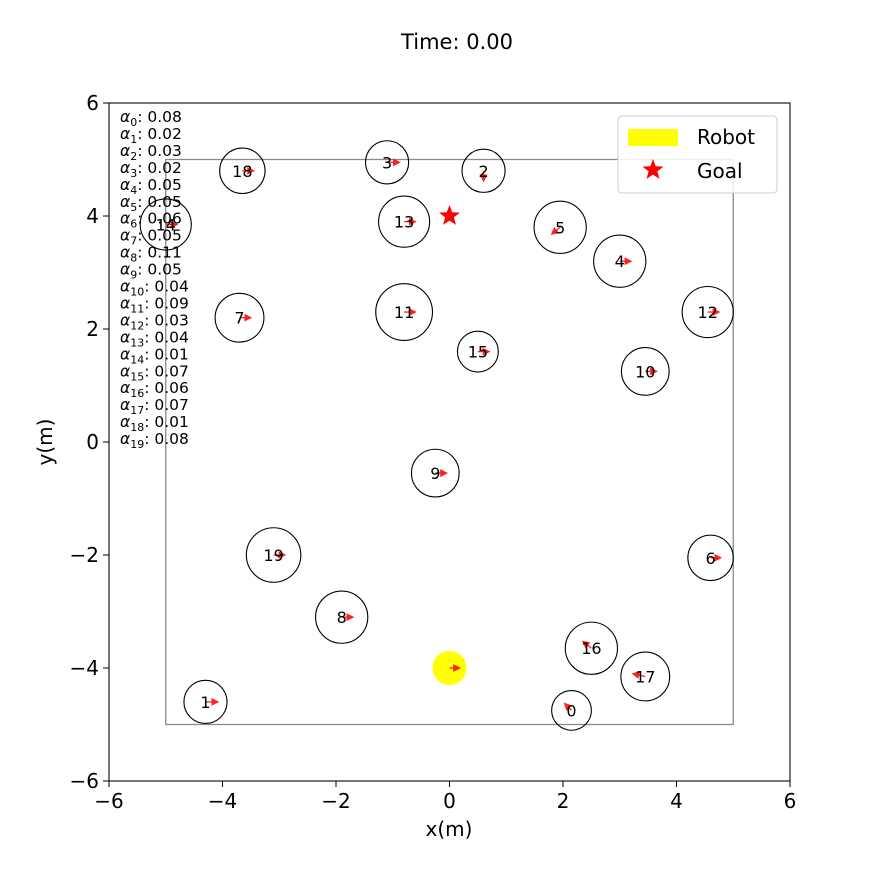 Image resolution: width=874 pixels, height=876 pixels. I want to click on human-id-label: 12, so click(708, 312).